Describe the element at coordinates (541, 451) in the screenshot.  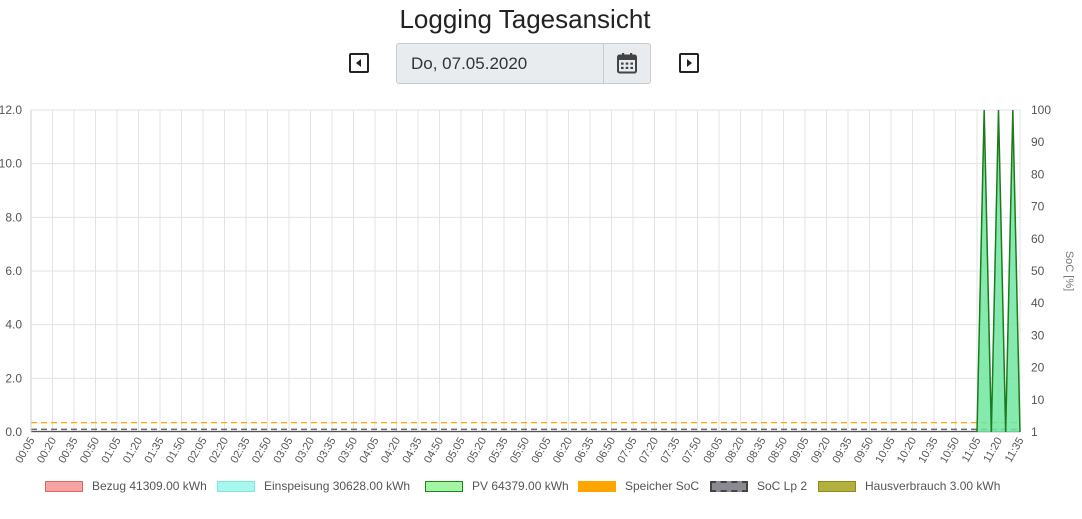
I see `x-tick-label: 06:05` at that location.